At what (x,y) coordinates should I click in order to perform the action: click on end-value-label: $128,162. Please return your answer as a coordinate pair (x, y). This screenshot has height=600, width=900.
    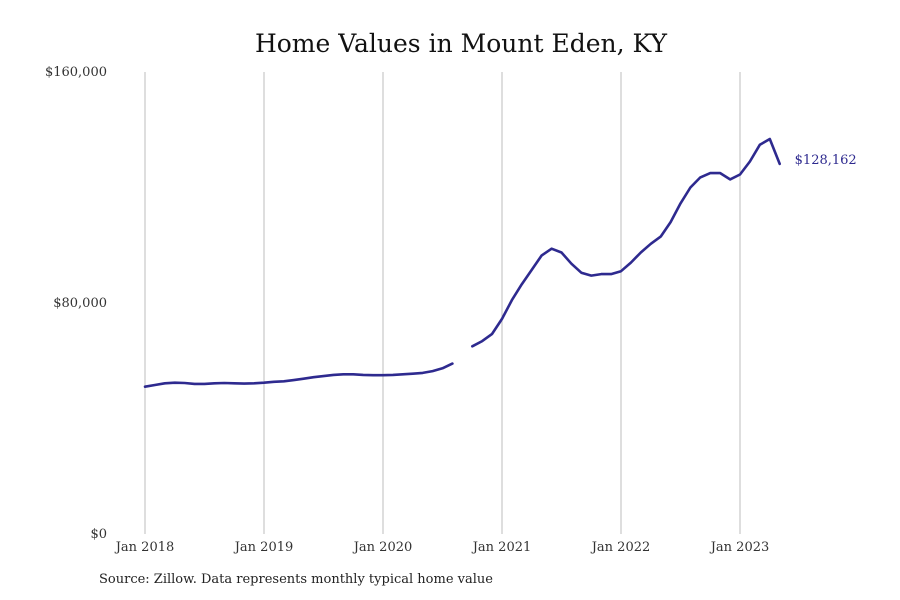
    Looking at the image, I should click on (826, 160).